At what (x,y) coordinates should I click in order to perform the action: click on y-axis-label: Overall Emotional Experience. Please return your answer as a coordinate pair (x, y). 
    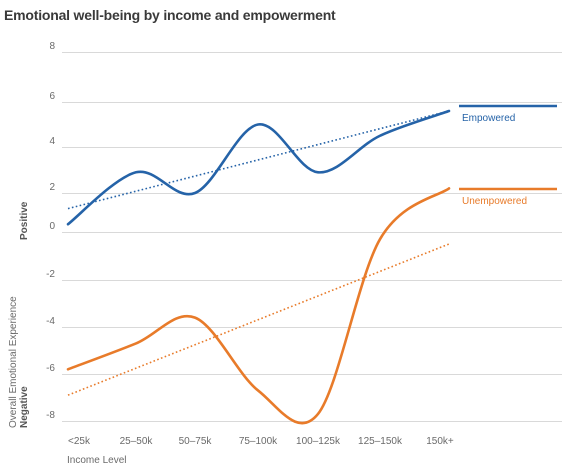
    Looking at the image, I should click on (13, 362).